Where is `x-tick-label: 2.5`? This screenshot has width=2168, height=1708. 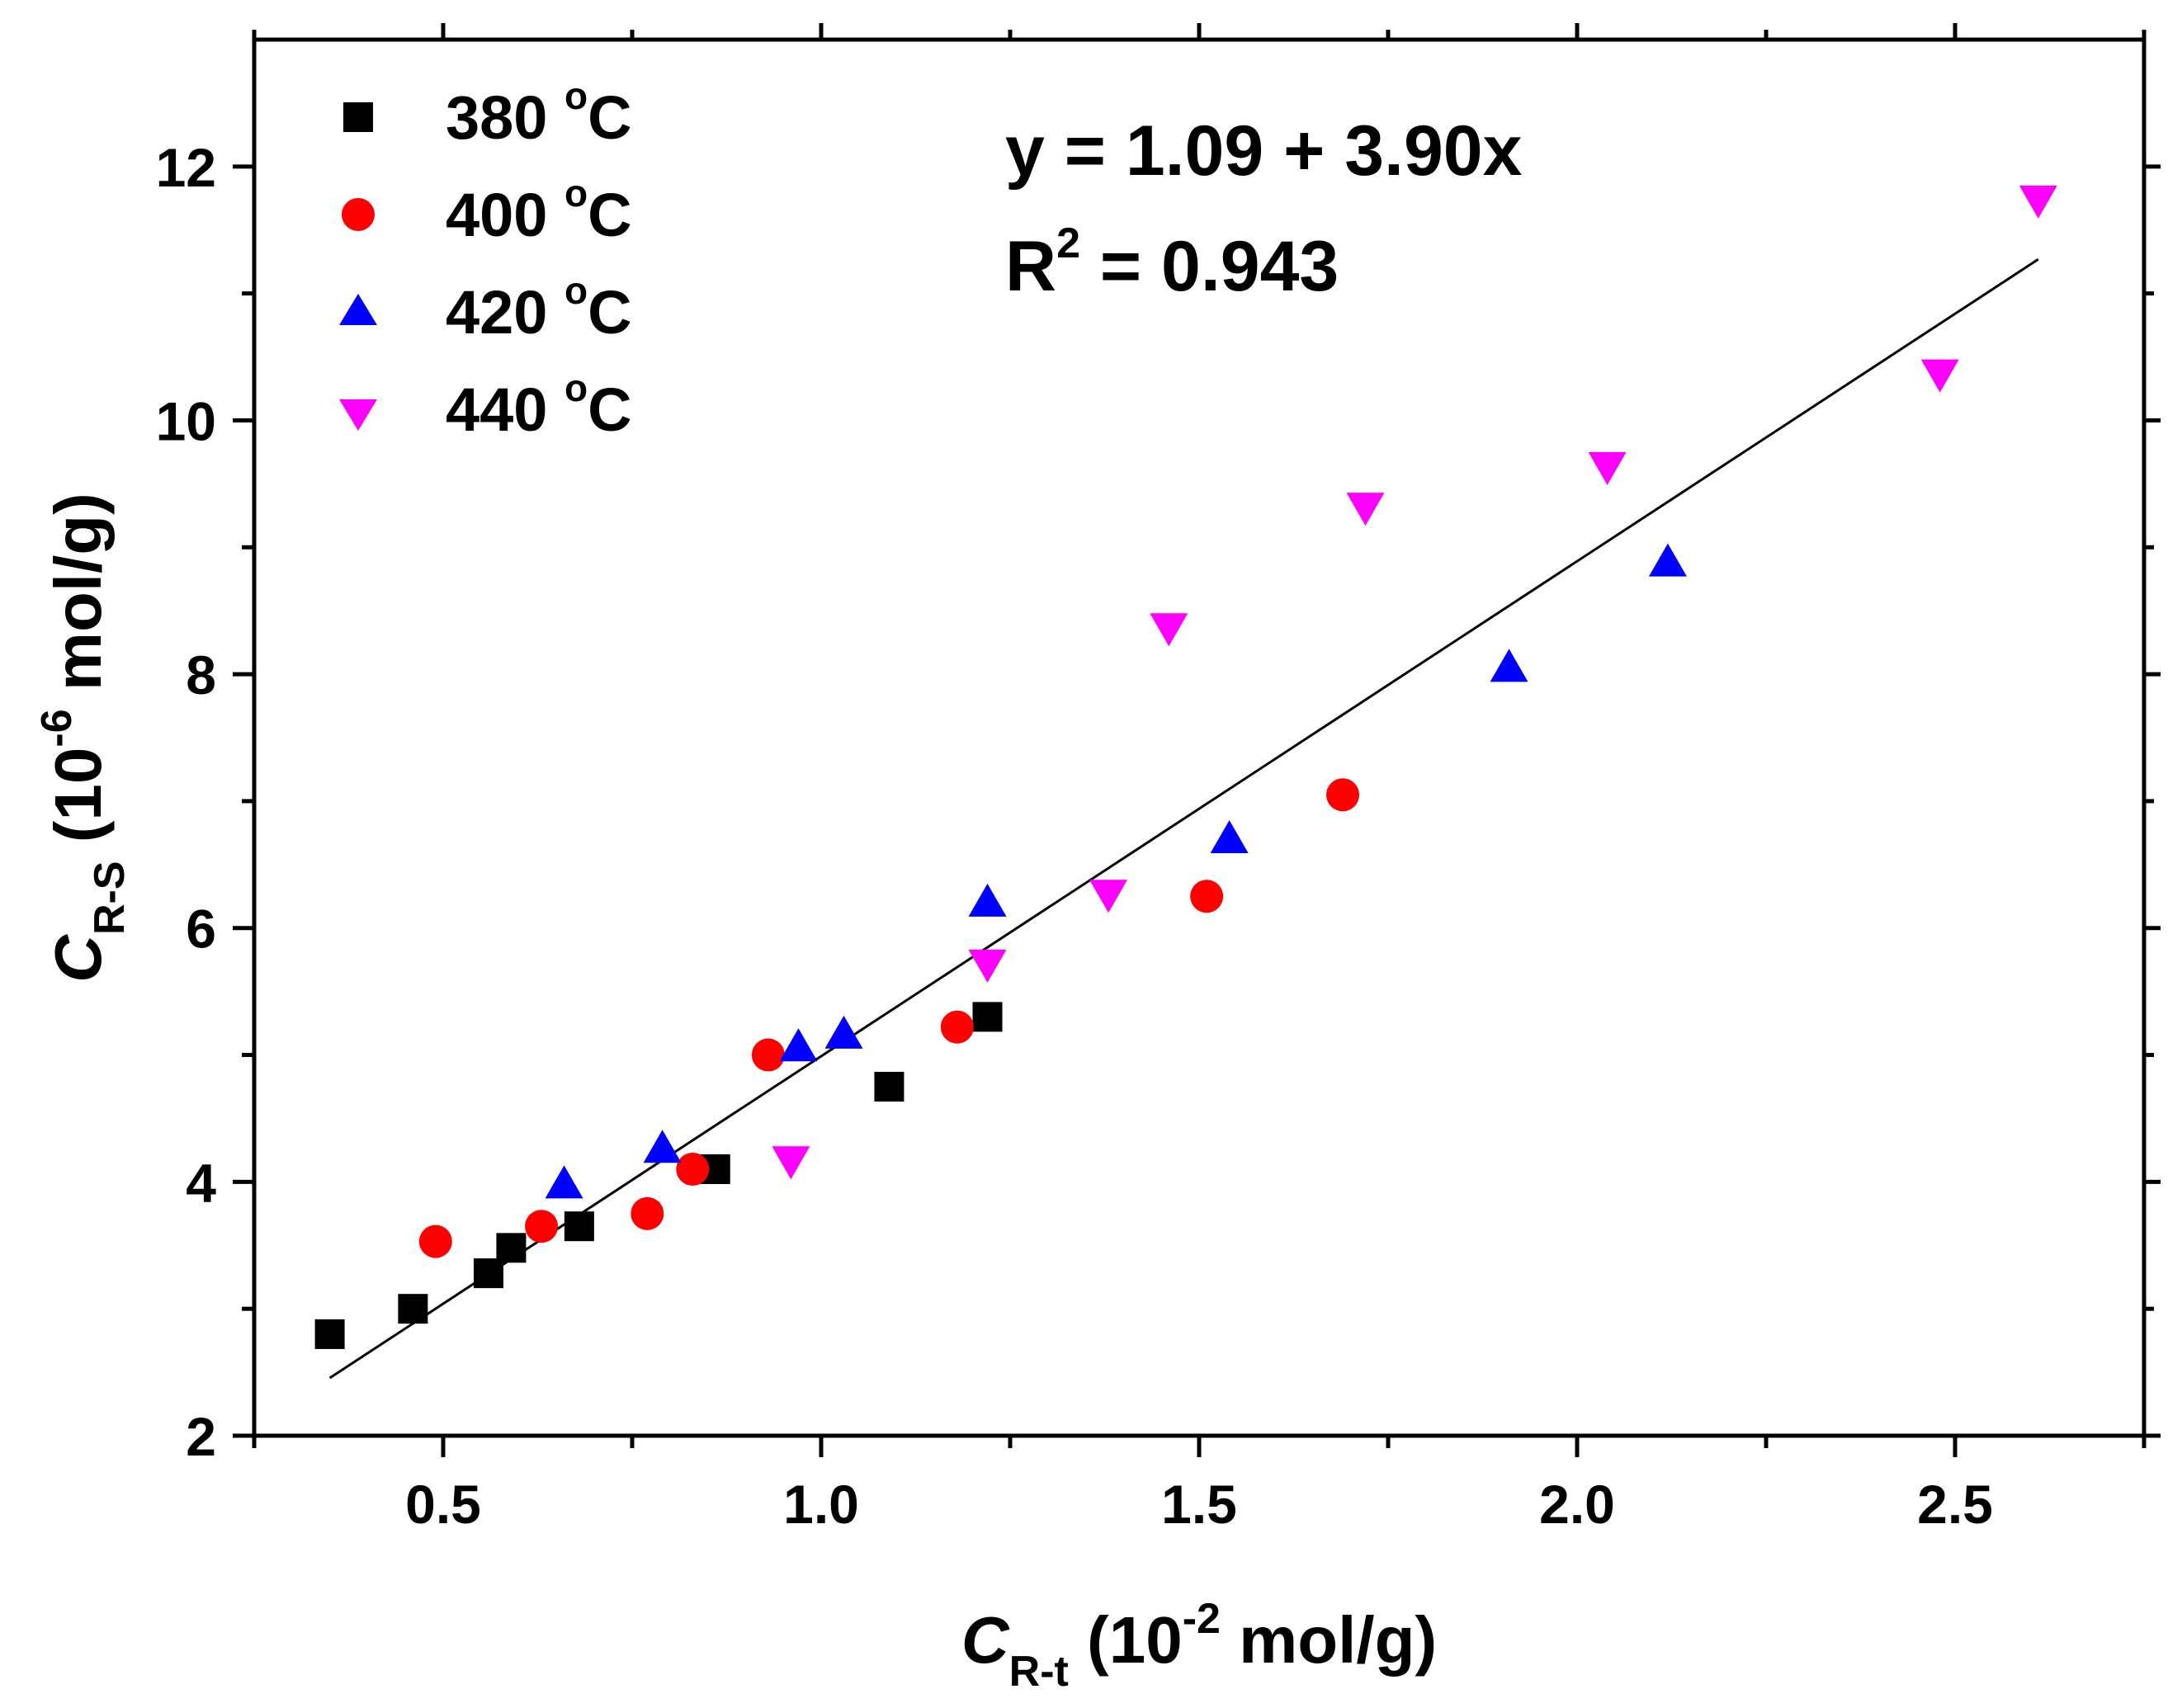
x-tick-label: 2.5 is located at coordinates (1955, 1504).